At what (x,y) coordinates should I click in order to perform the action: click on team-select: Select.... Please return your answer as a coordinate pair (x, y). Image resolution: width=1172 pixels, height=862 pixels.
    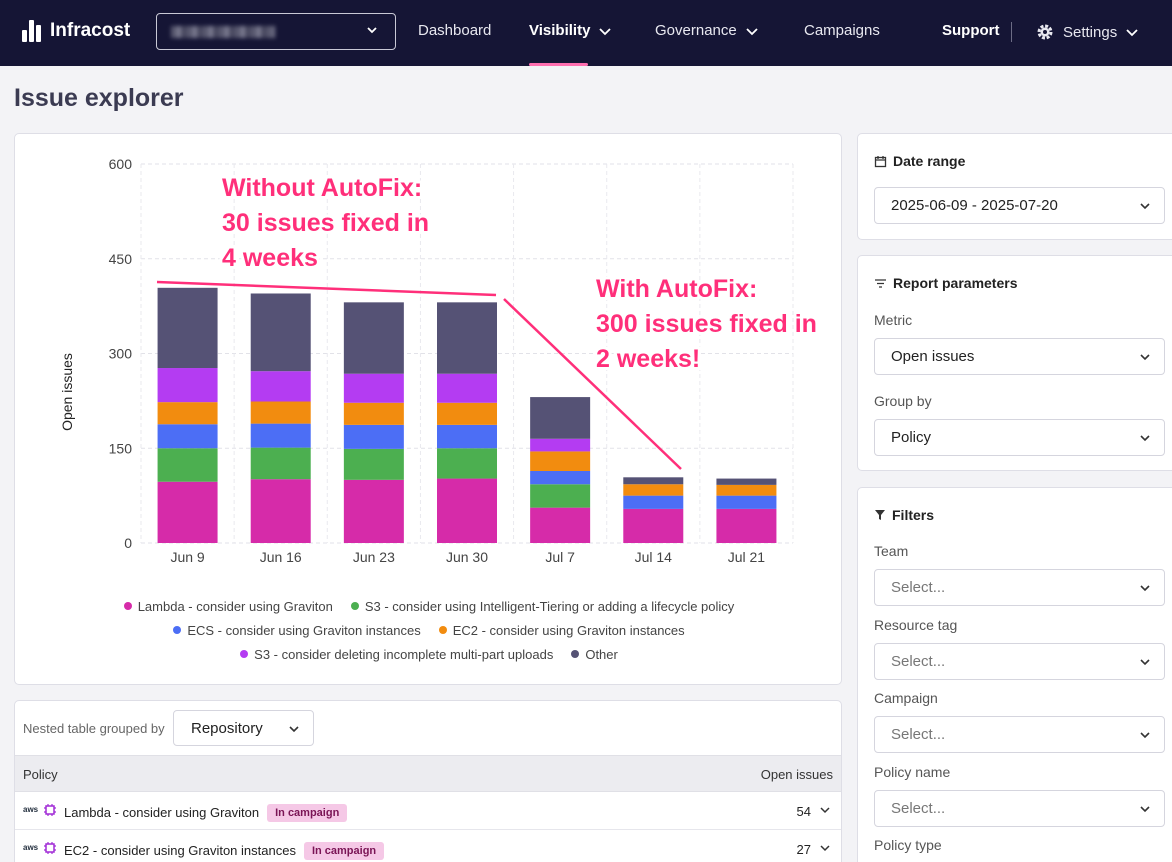
    Looking at the image, I should click on (1019, 587).